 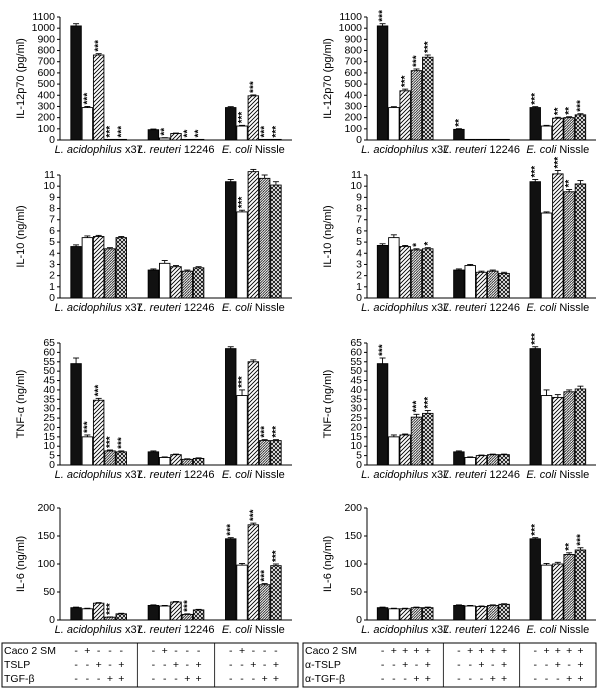 I want to click on y-tick-label: 5, so click(x=359, y=456).